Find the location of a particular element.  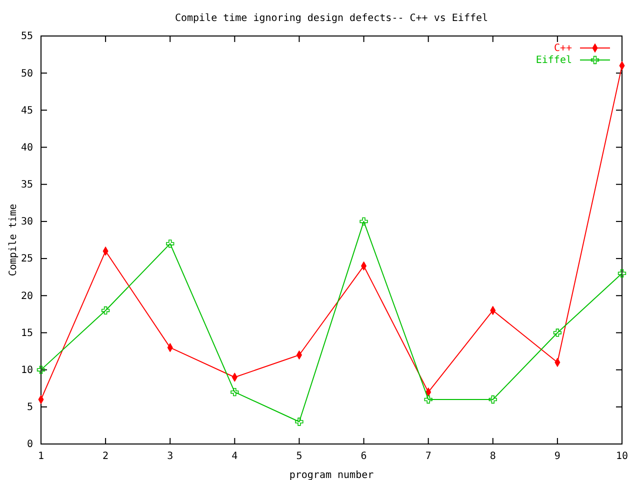

y-tick-label: 40 is located at coordinates (26, 148).